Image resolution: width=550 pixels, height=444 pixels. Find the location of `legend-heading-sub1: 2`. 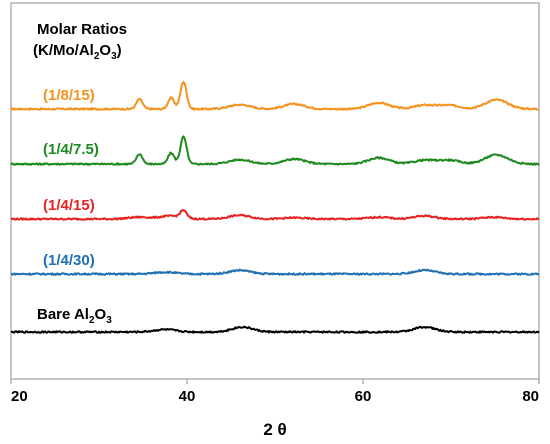

legend-heading-sub1: 2 is located at coordinates (97, 56).